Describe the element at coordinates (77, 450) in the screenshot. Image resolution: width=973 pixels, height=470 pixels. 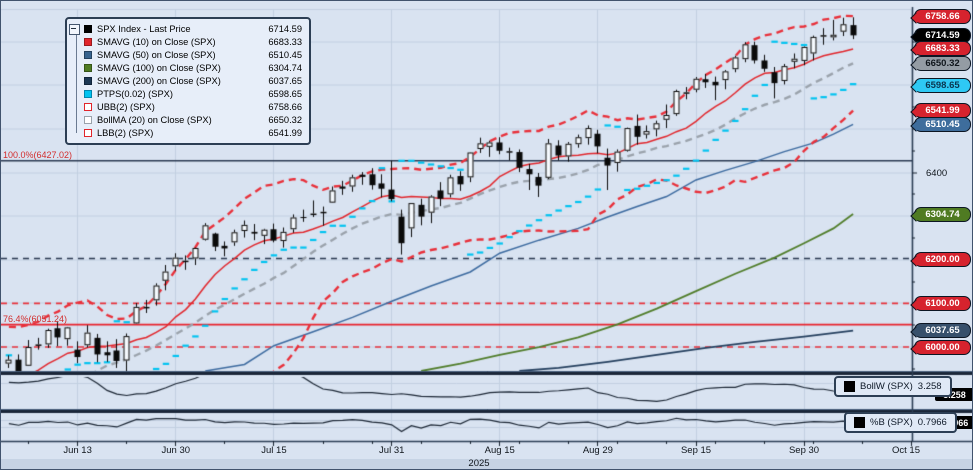
I see `x-axis-tick-label: Jun 13` at that location.